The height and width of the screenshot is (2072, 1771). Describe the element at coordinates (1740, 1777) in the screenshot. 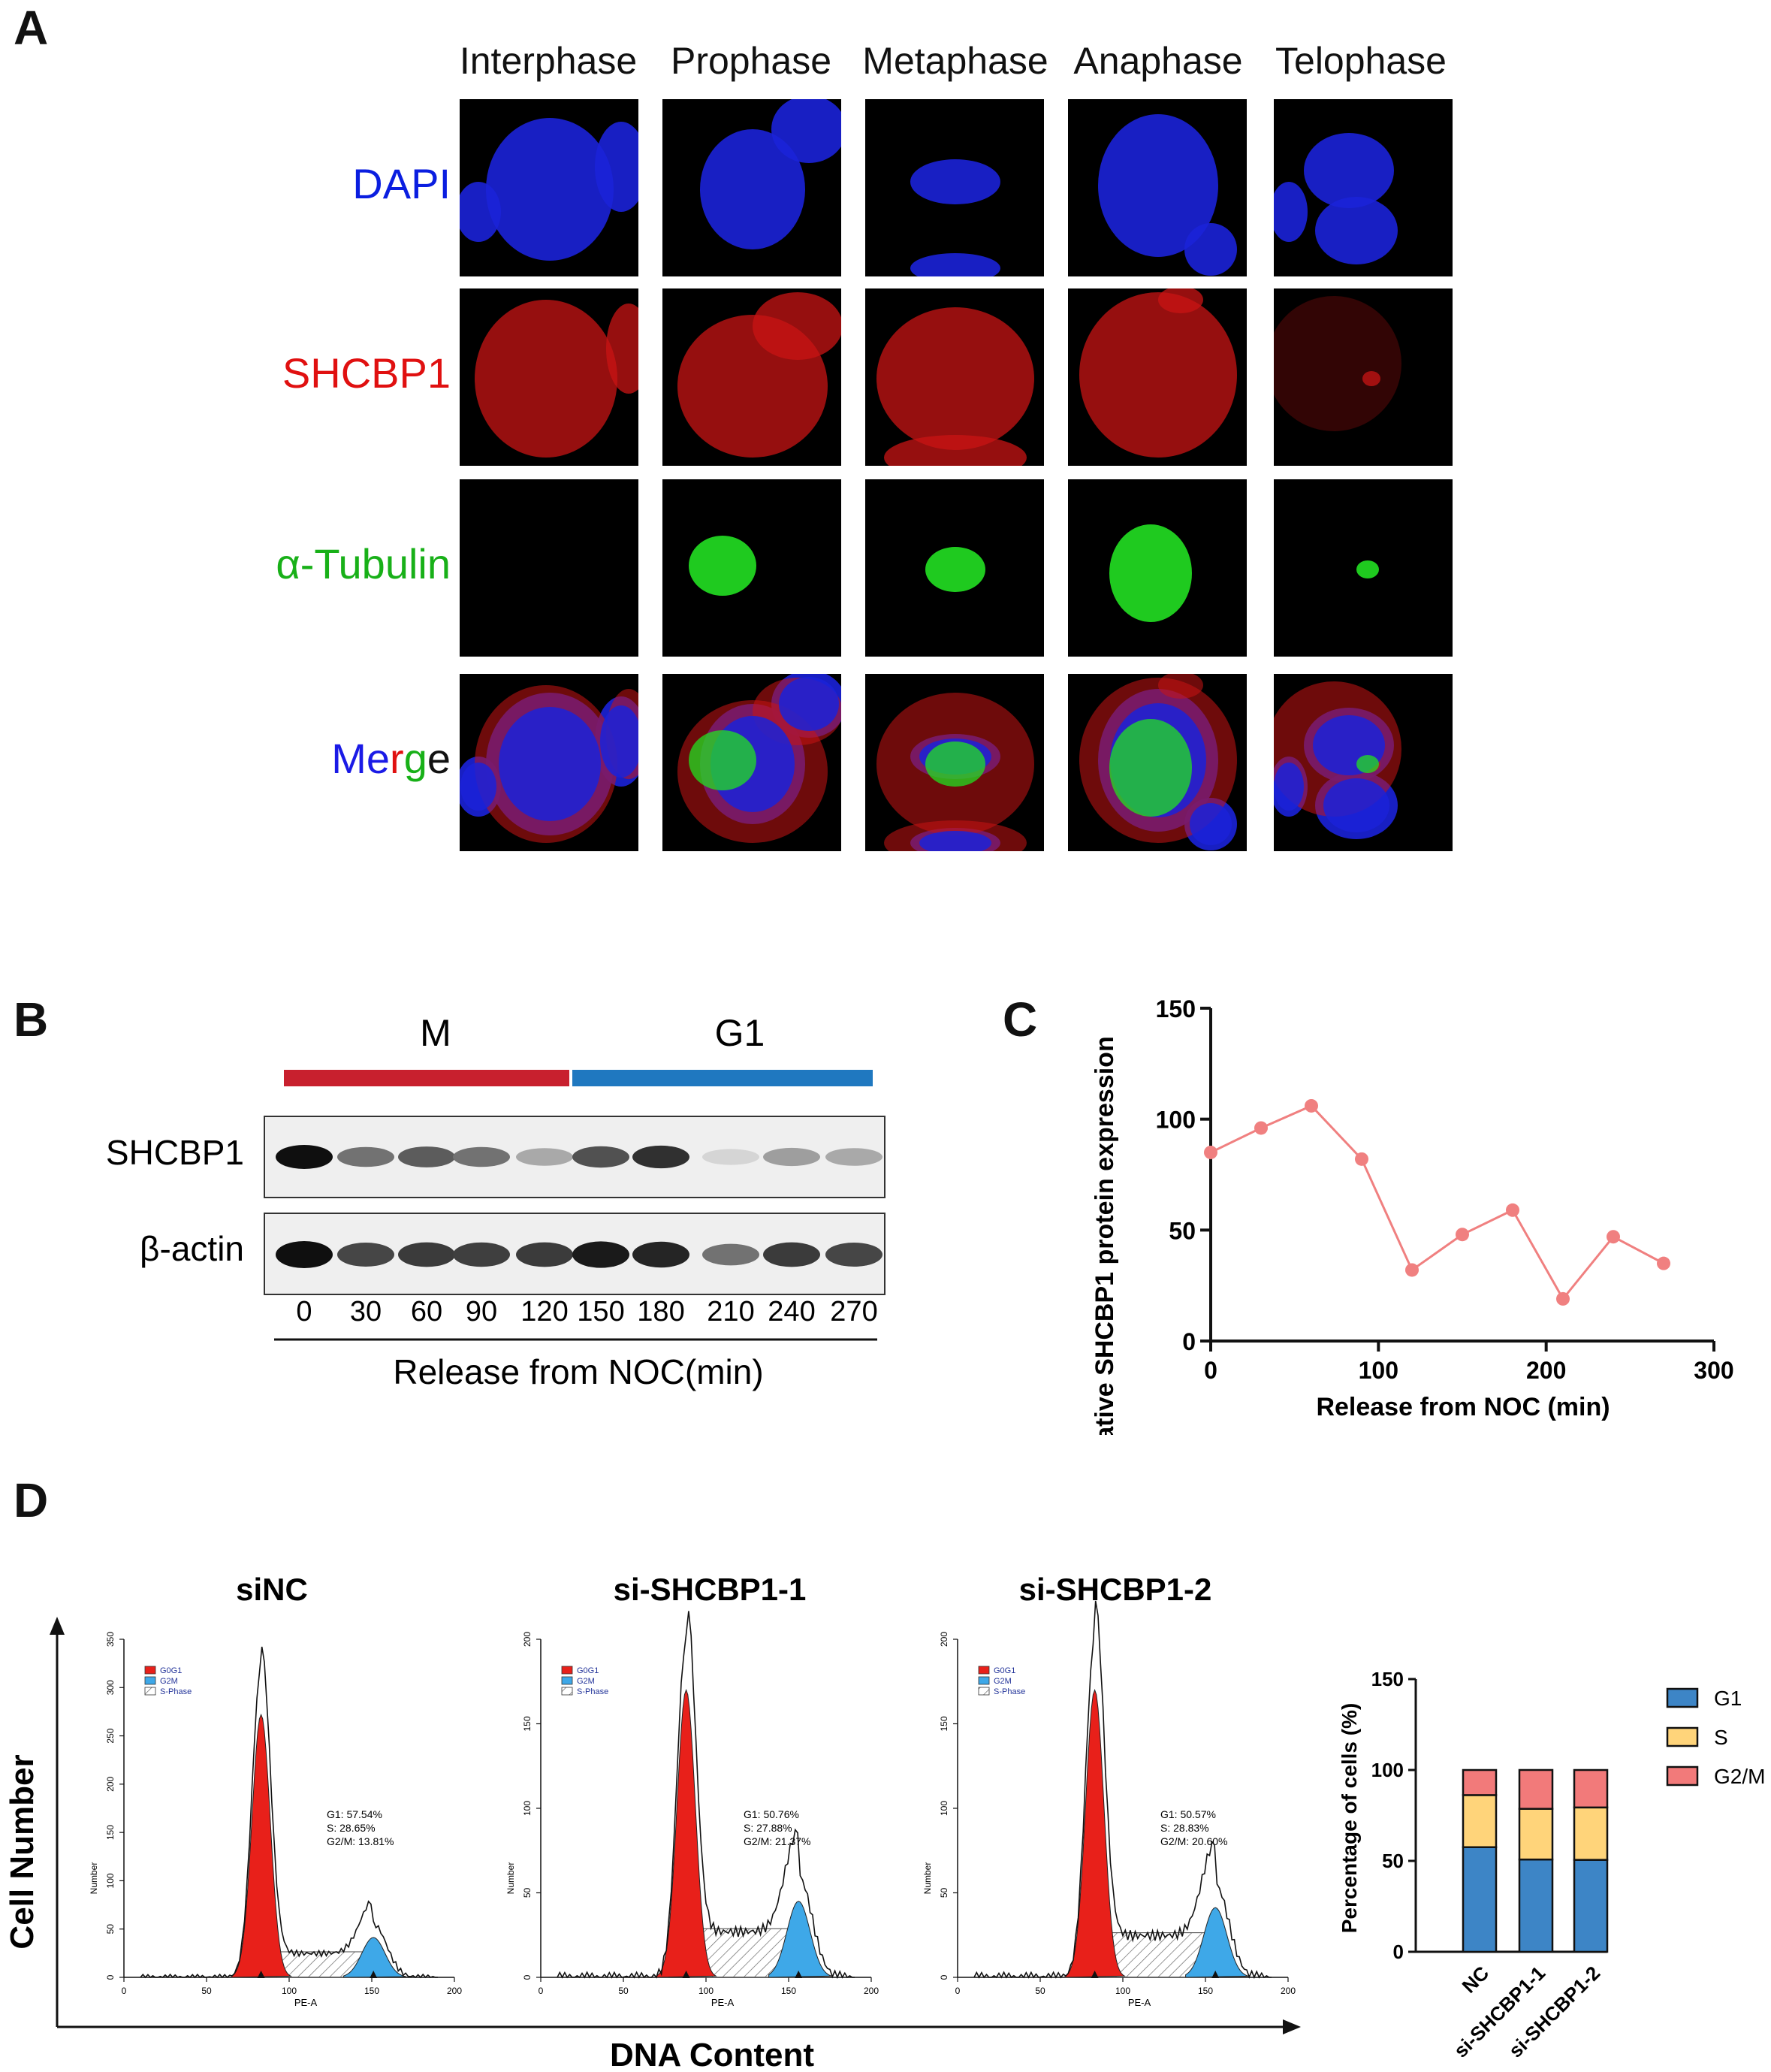

I see `stack-legend-label: G2/M` at that location.